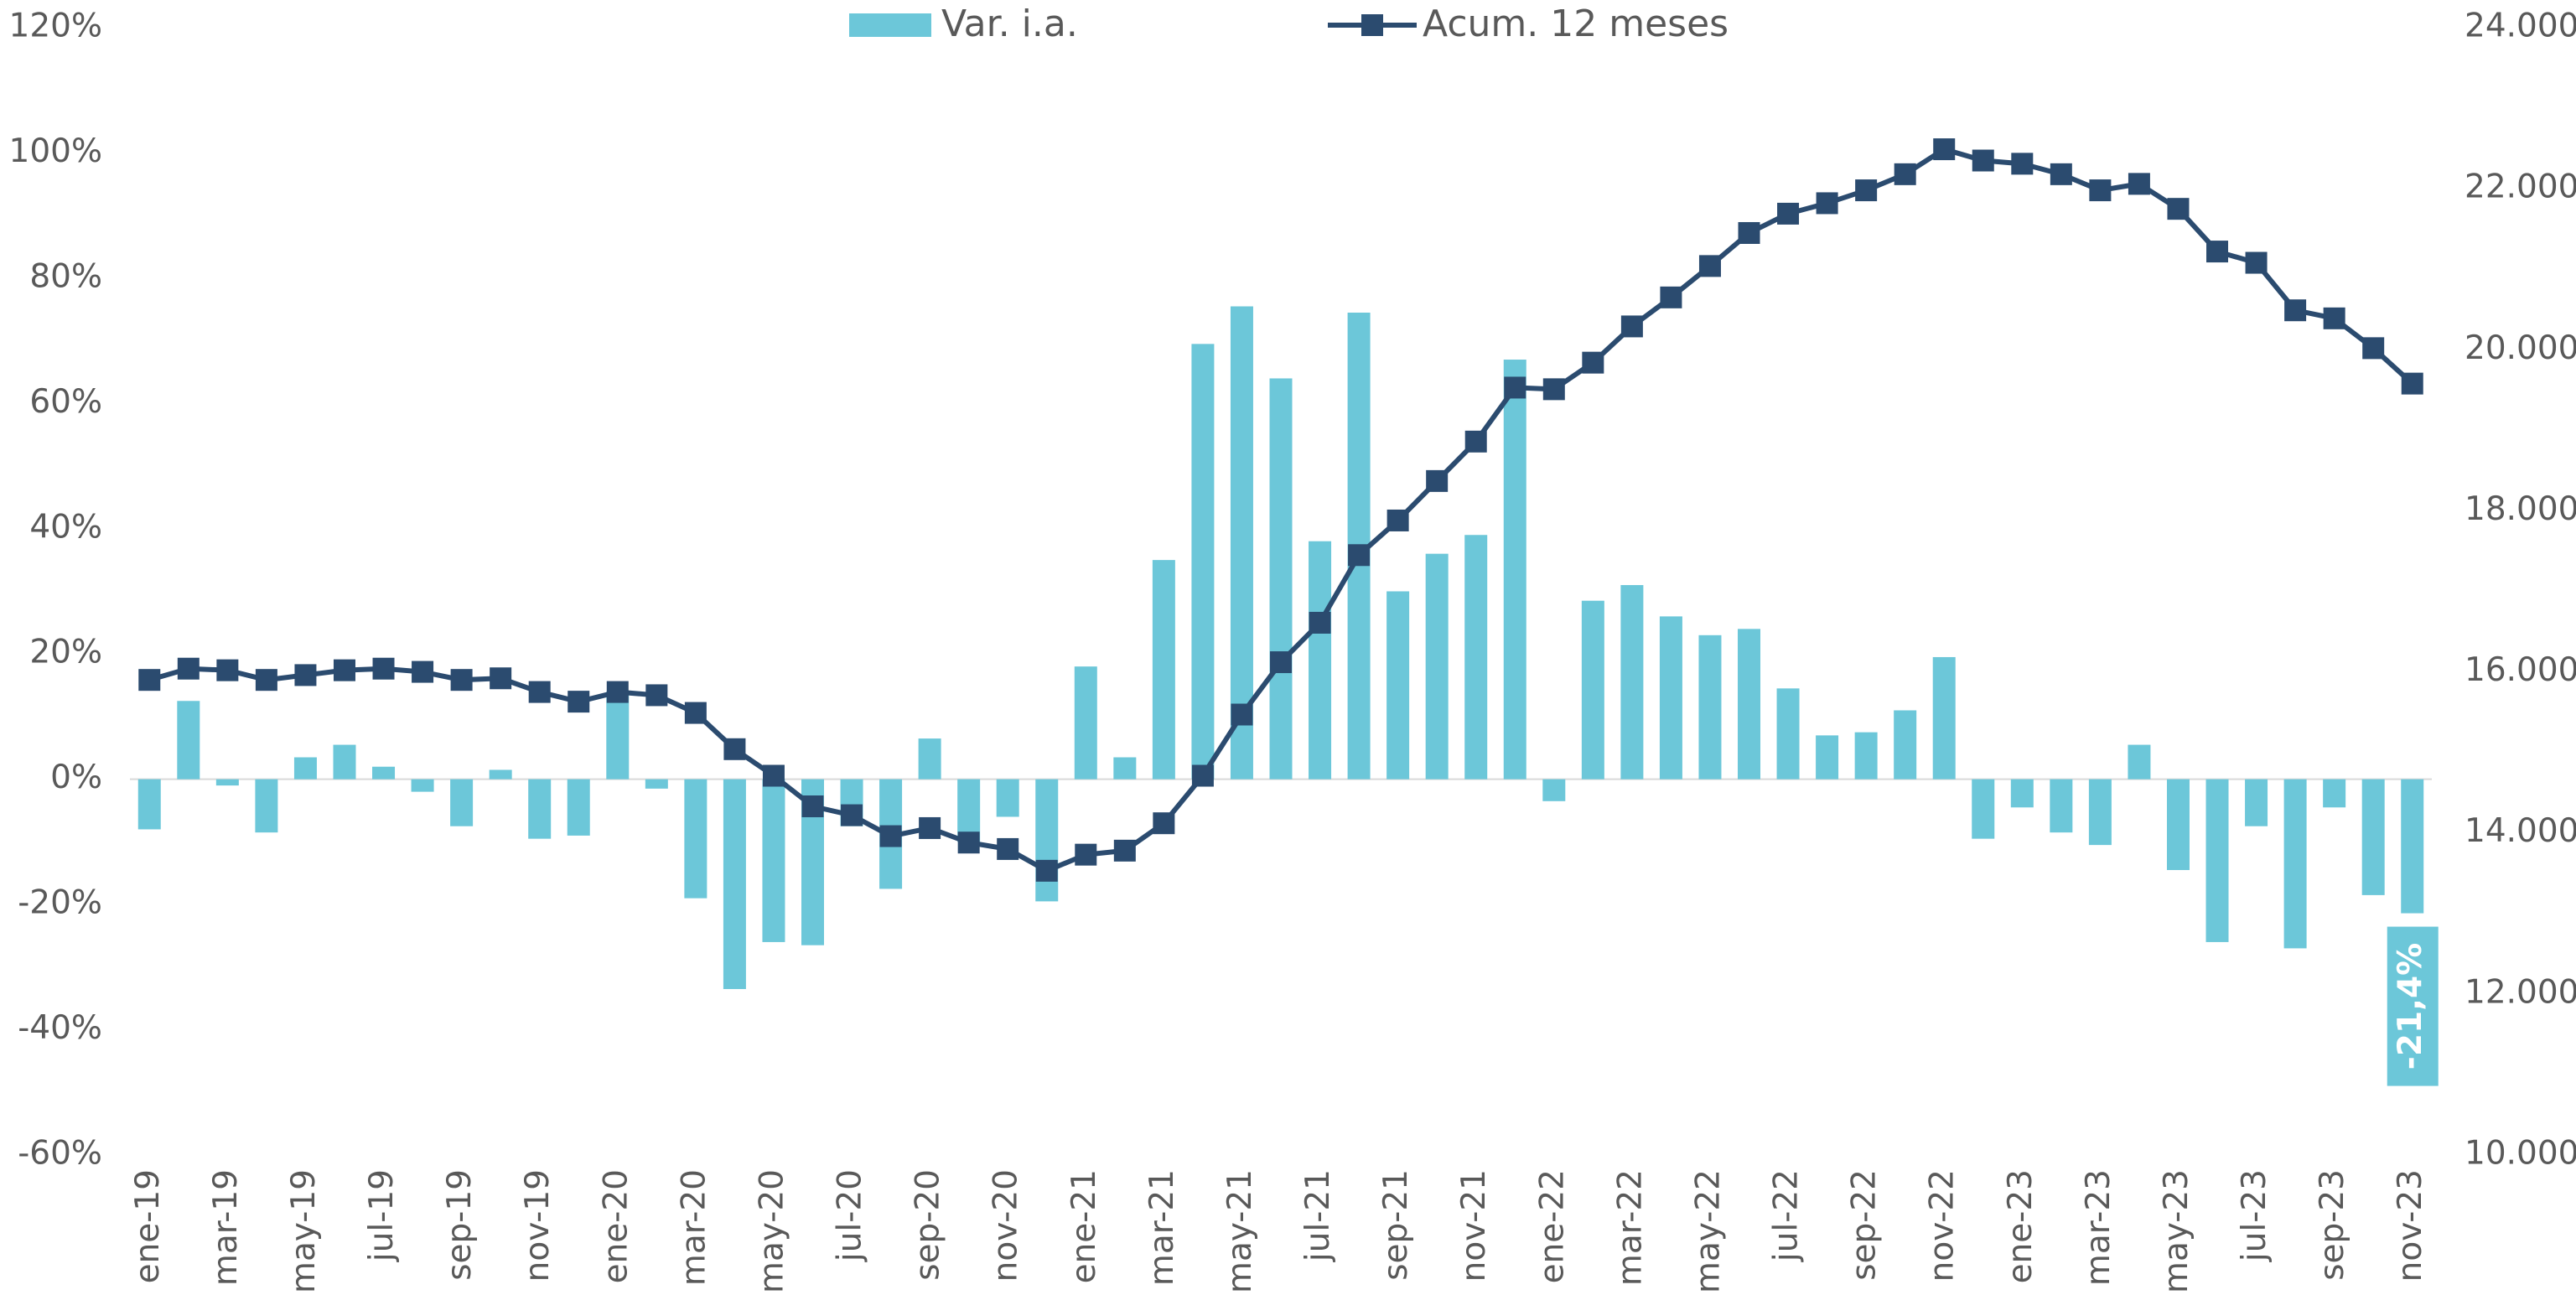  I want to click on y-tick-label: 20%, so click(65, 653).